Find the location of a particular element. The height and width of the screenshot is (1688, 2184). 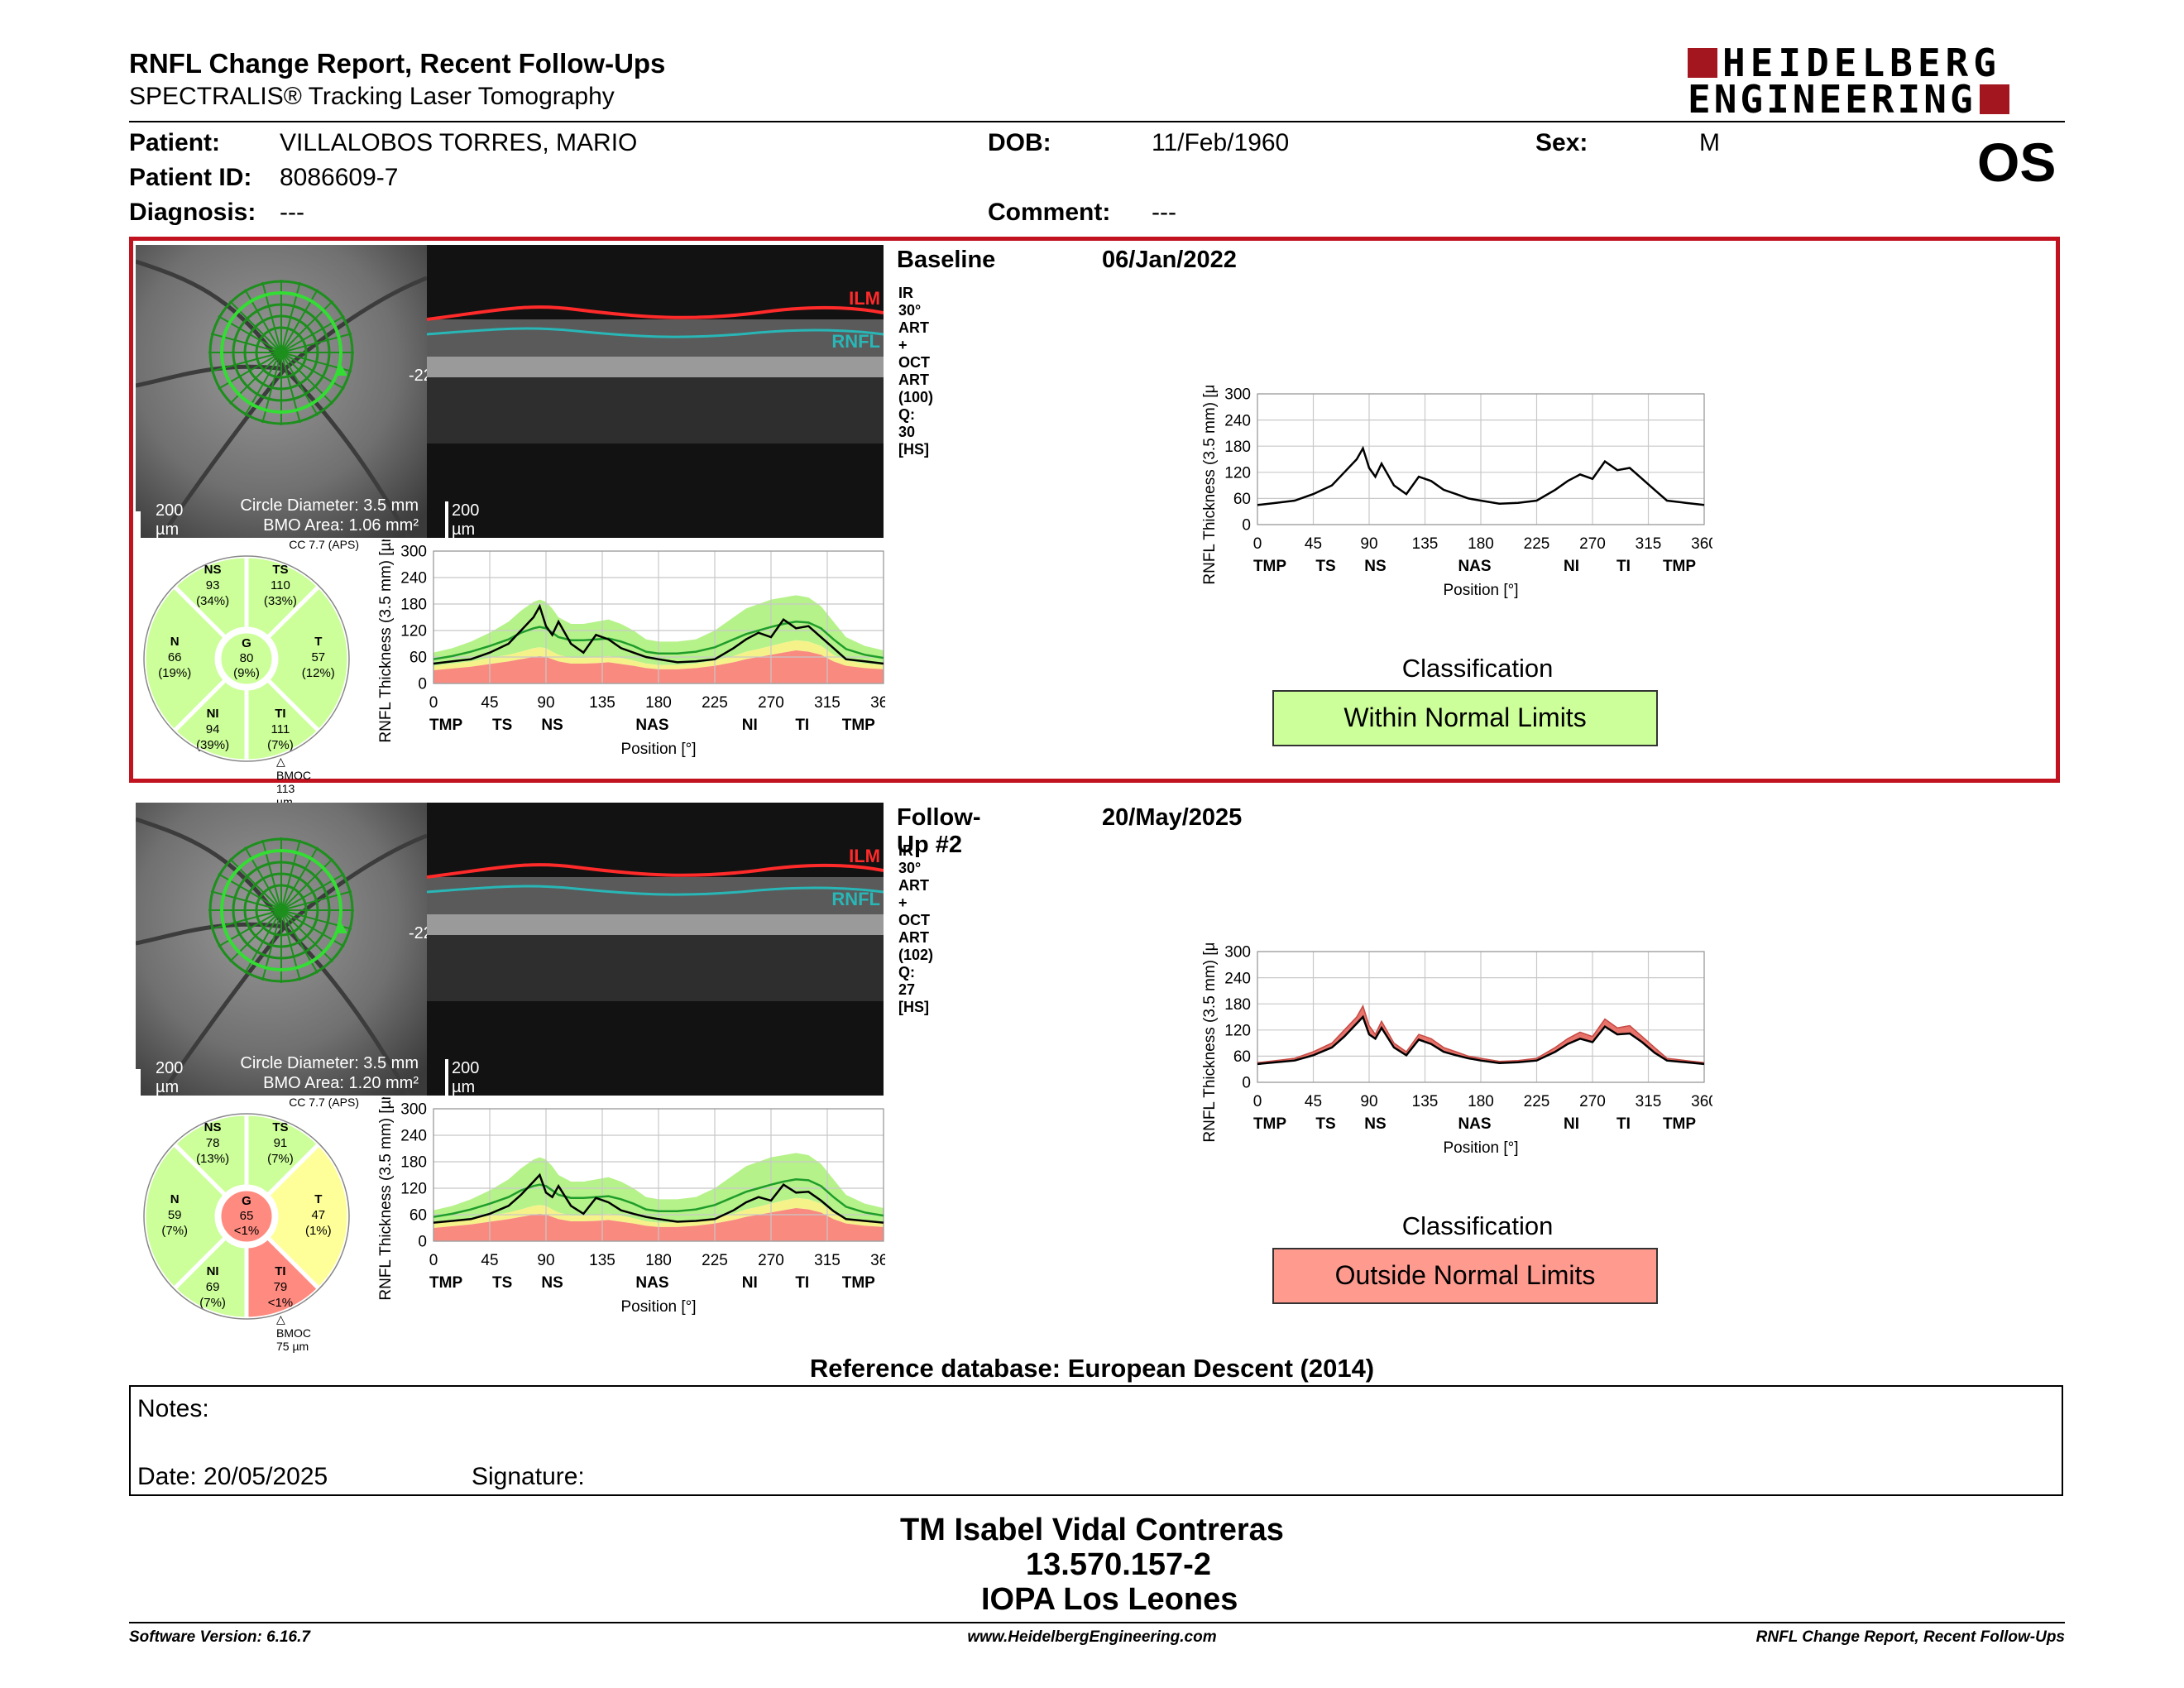

sector-percent: <1% is located at coordinates (280, 1303).